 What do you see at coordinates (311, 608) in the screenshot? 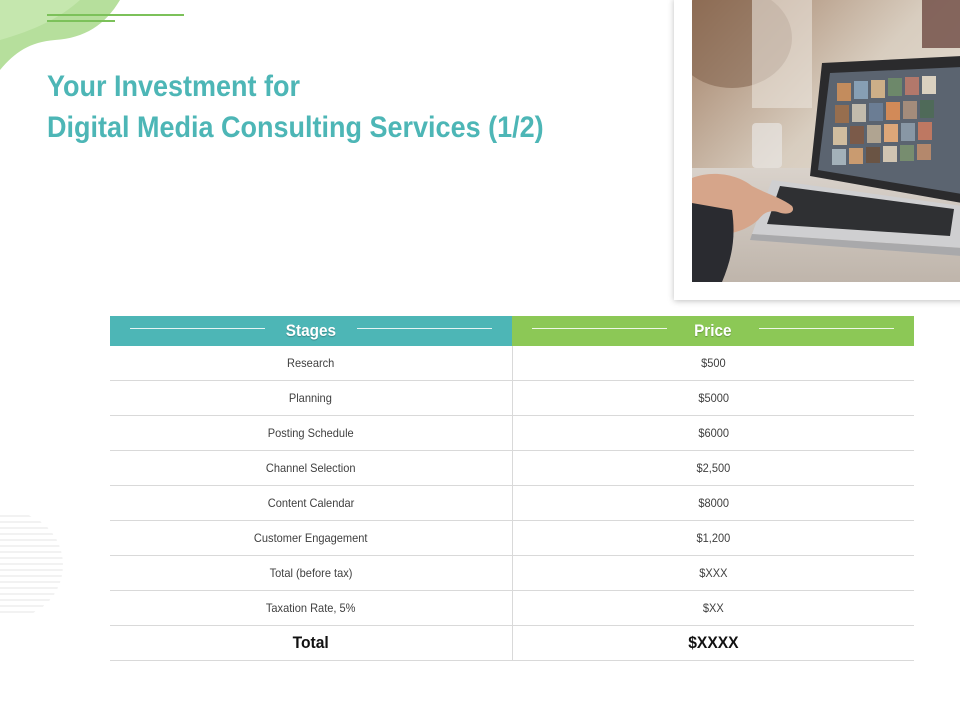
I see `stage-cell: Taxation Rate, 5%` at bounding box center [311, 608].